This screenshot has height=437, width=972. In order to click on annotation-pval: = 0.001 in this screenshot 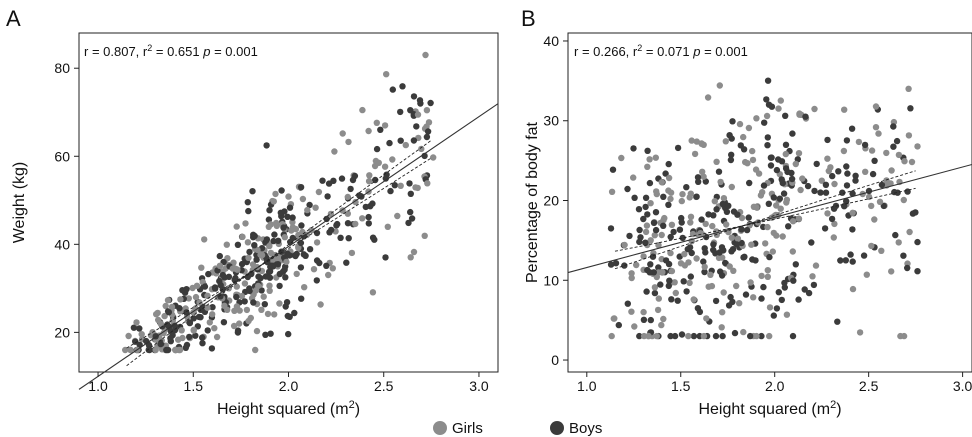, I will do `click(233, 51)`.